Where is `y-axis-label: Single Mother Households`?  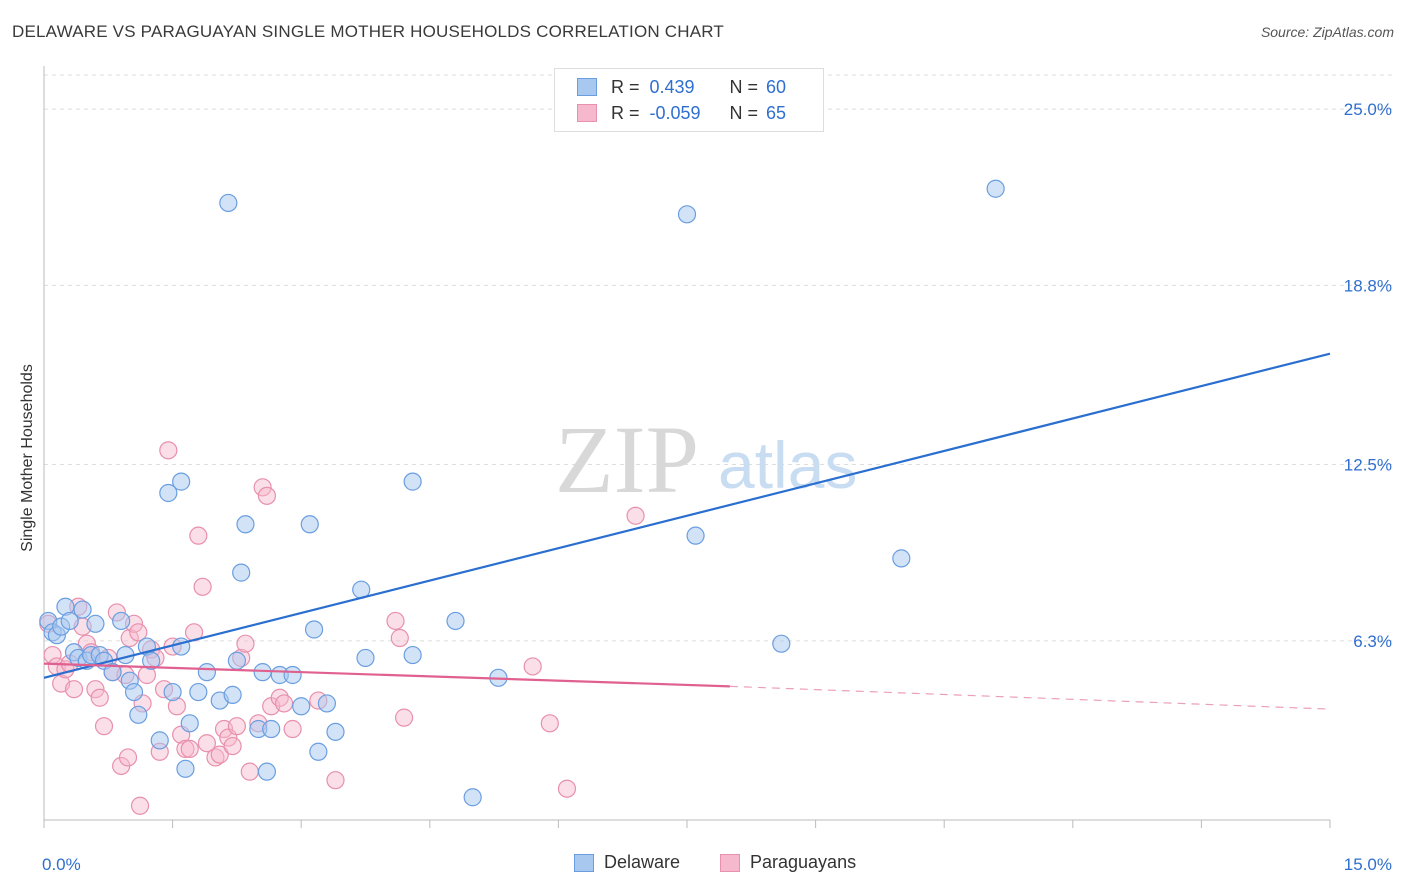 y-axis-label: Single Mother Households is located at coordinates (27, 458).